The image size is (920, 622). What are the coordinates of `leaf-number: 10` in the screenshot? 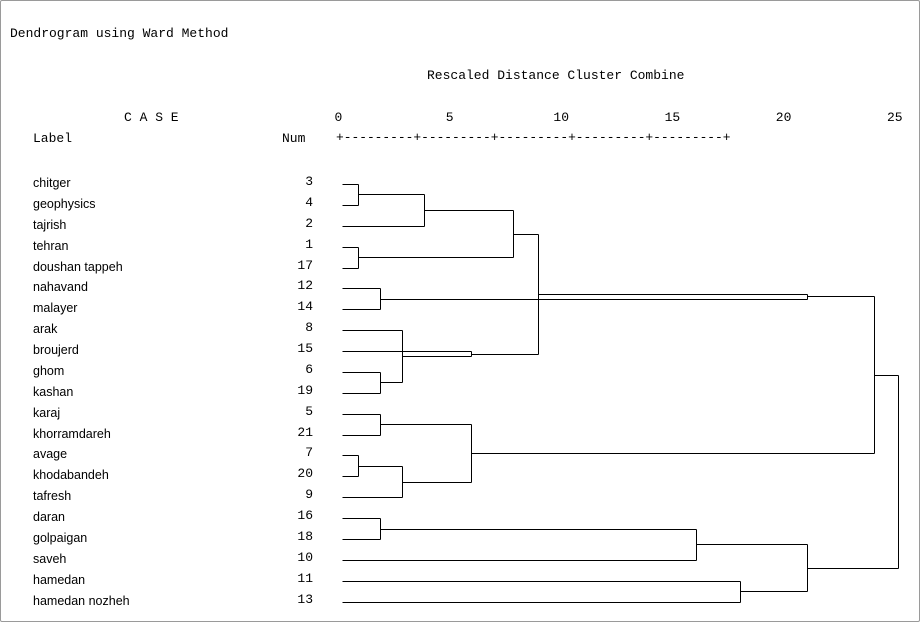 It's located at (305, 557).